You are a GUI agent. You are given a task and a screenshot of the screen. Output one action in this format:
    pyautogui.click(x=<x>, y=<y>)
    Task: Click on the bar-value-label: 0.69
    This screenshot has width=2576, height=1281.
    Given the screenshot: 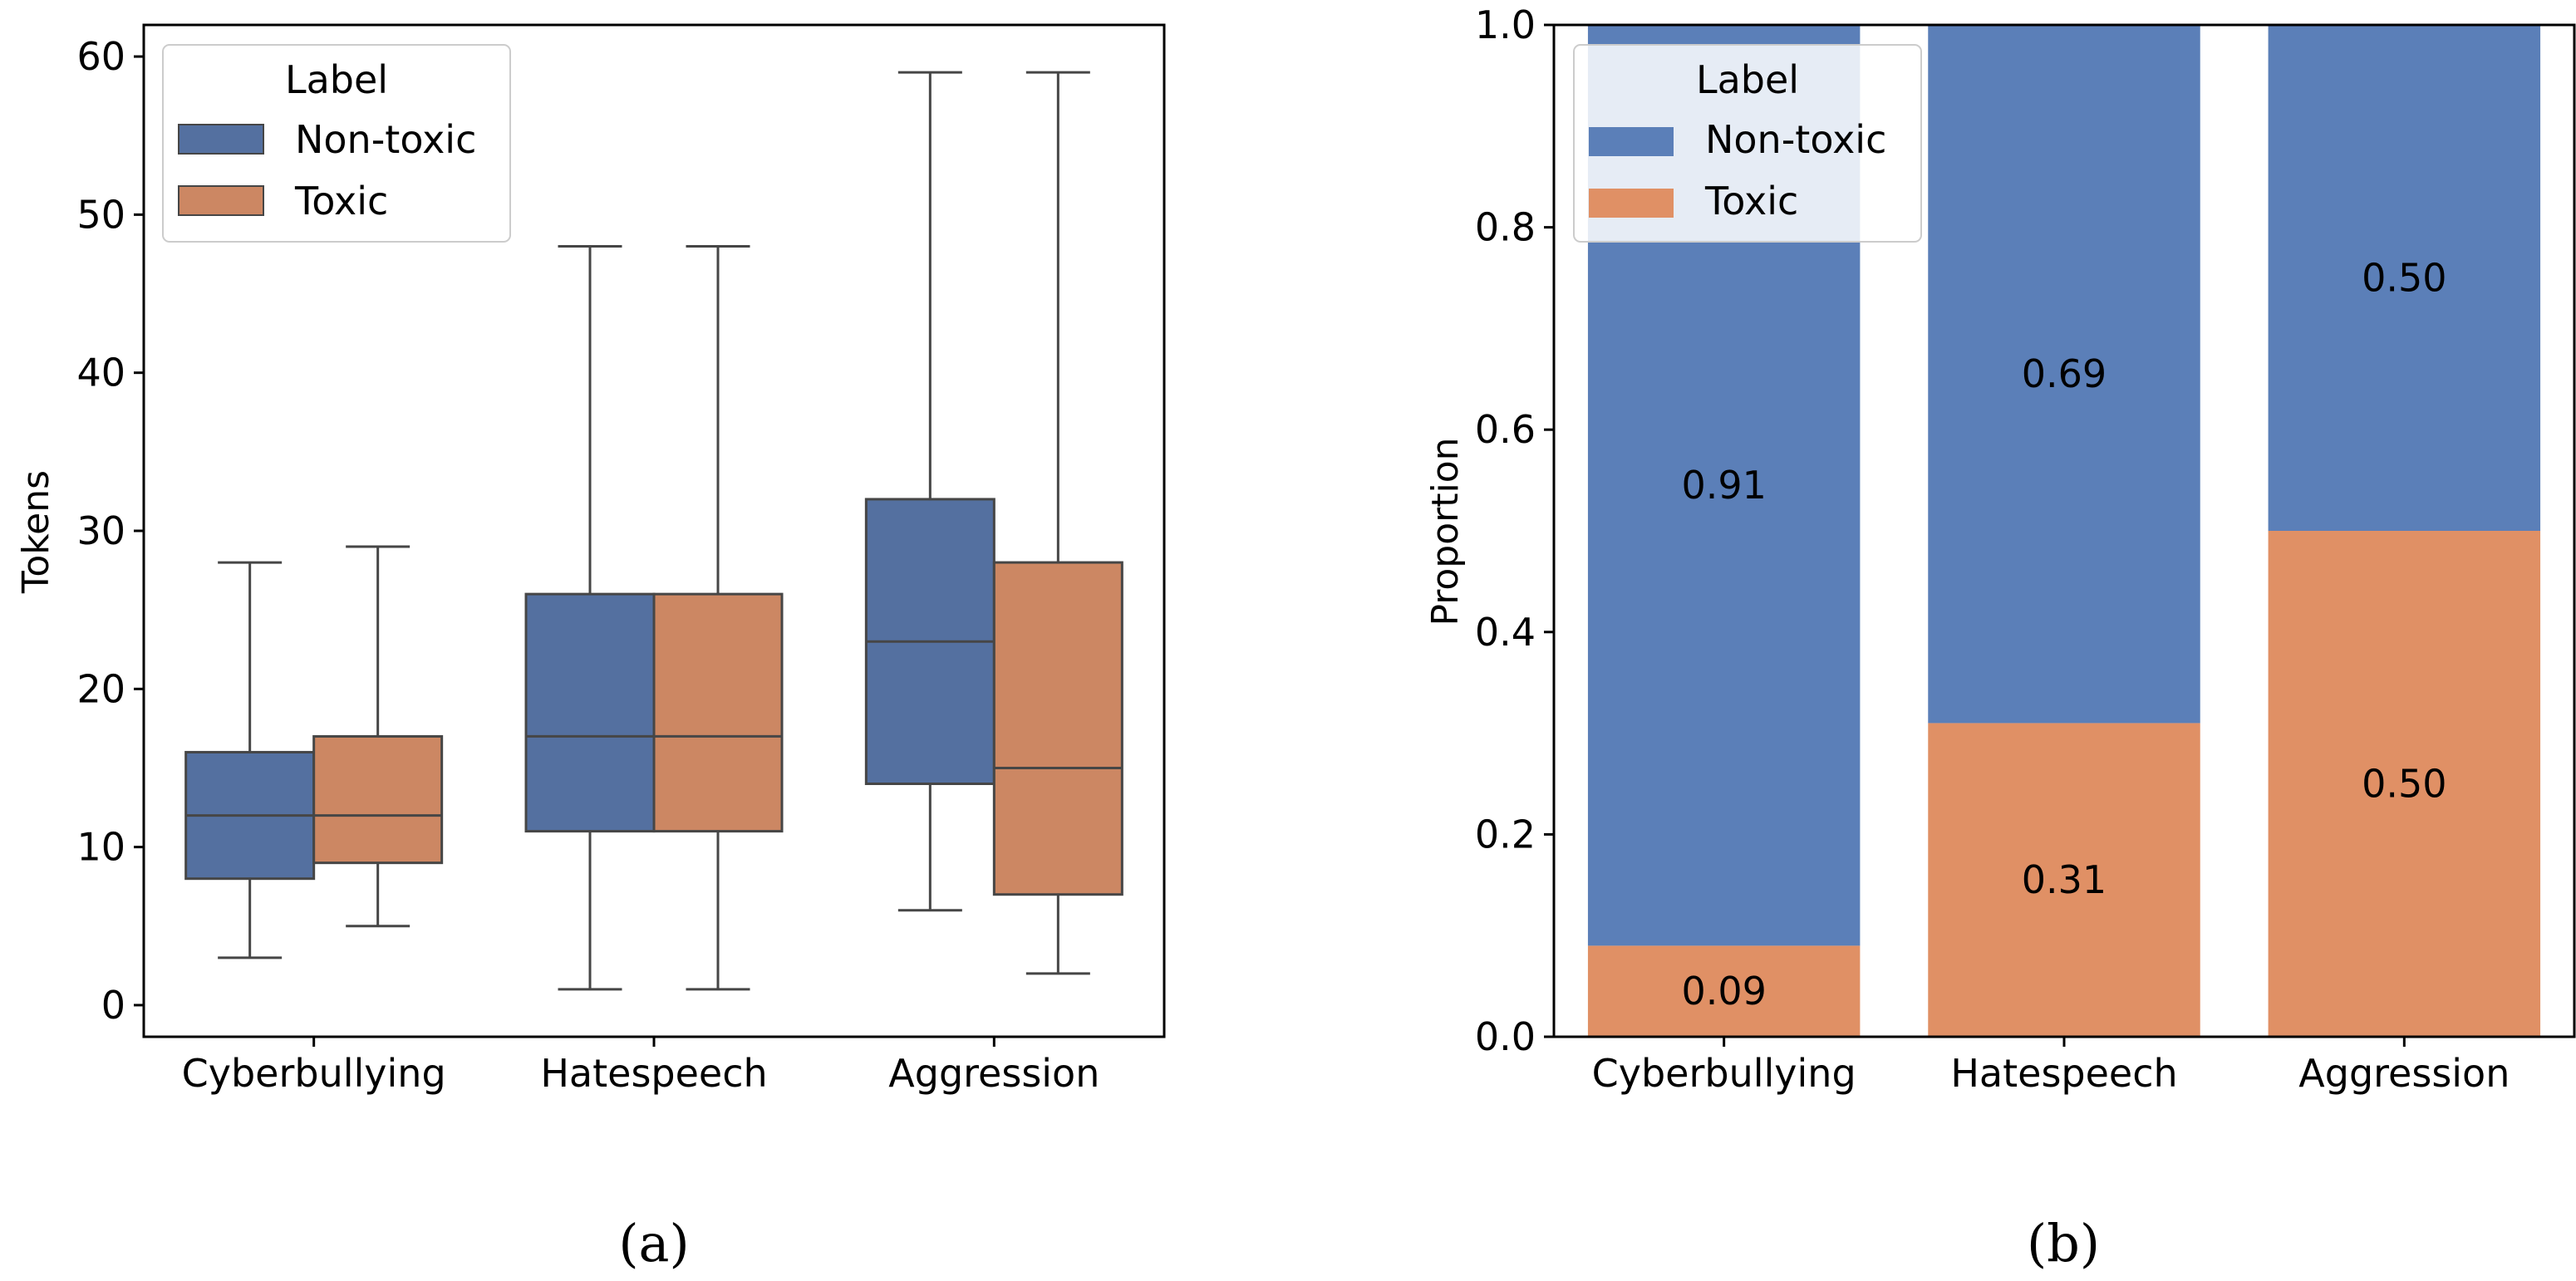 What is the action you would take?
    pyautogui.click(x=2064, y=373)
    